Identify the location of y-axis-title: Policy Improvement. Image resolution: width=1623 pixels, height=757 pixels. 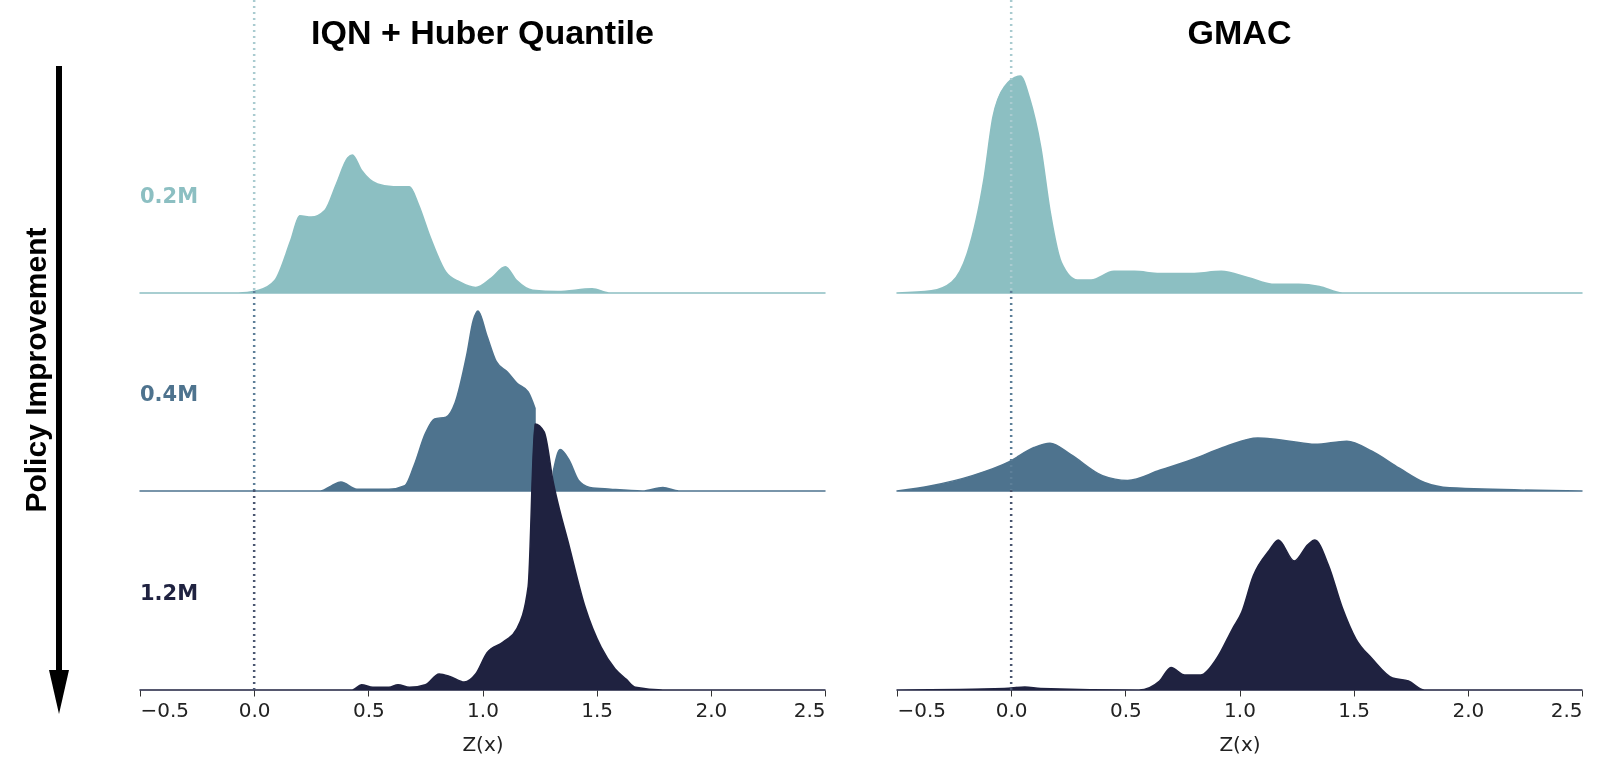
(36, 370).